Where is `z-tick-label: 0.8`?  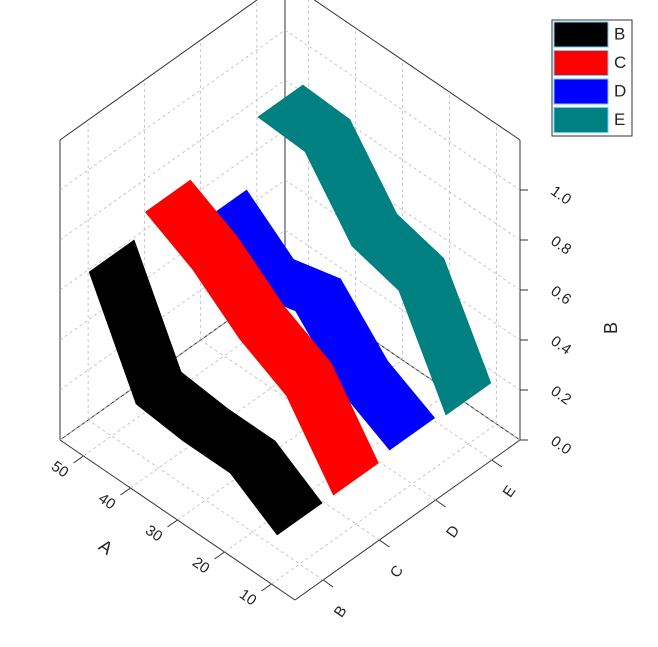
z-tick-label: 0.8 is located at coordinates (560, 246).